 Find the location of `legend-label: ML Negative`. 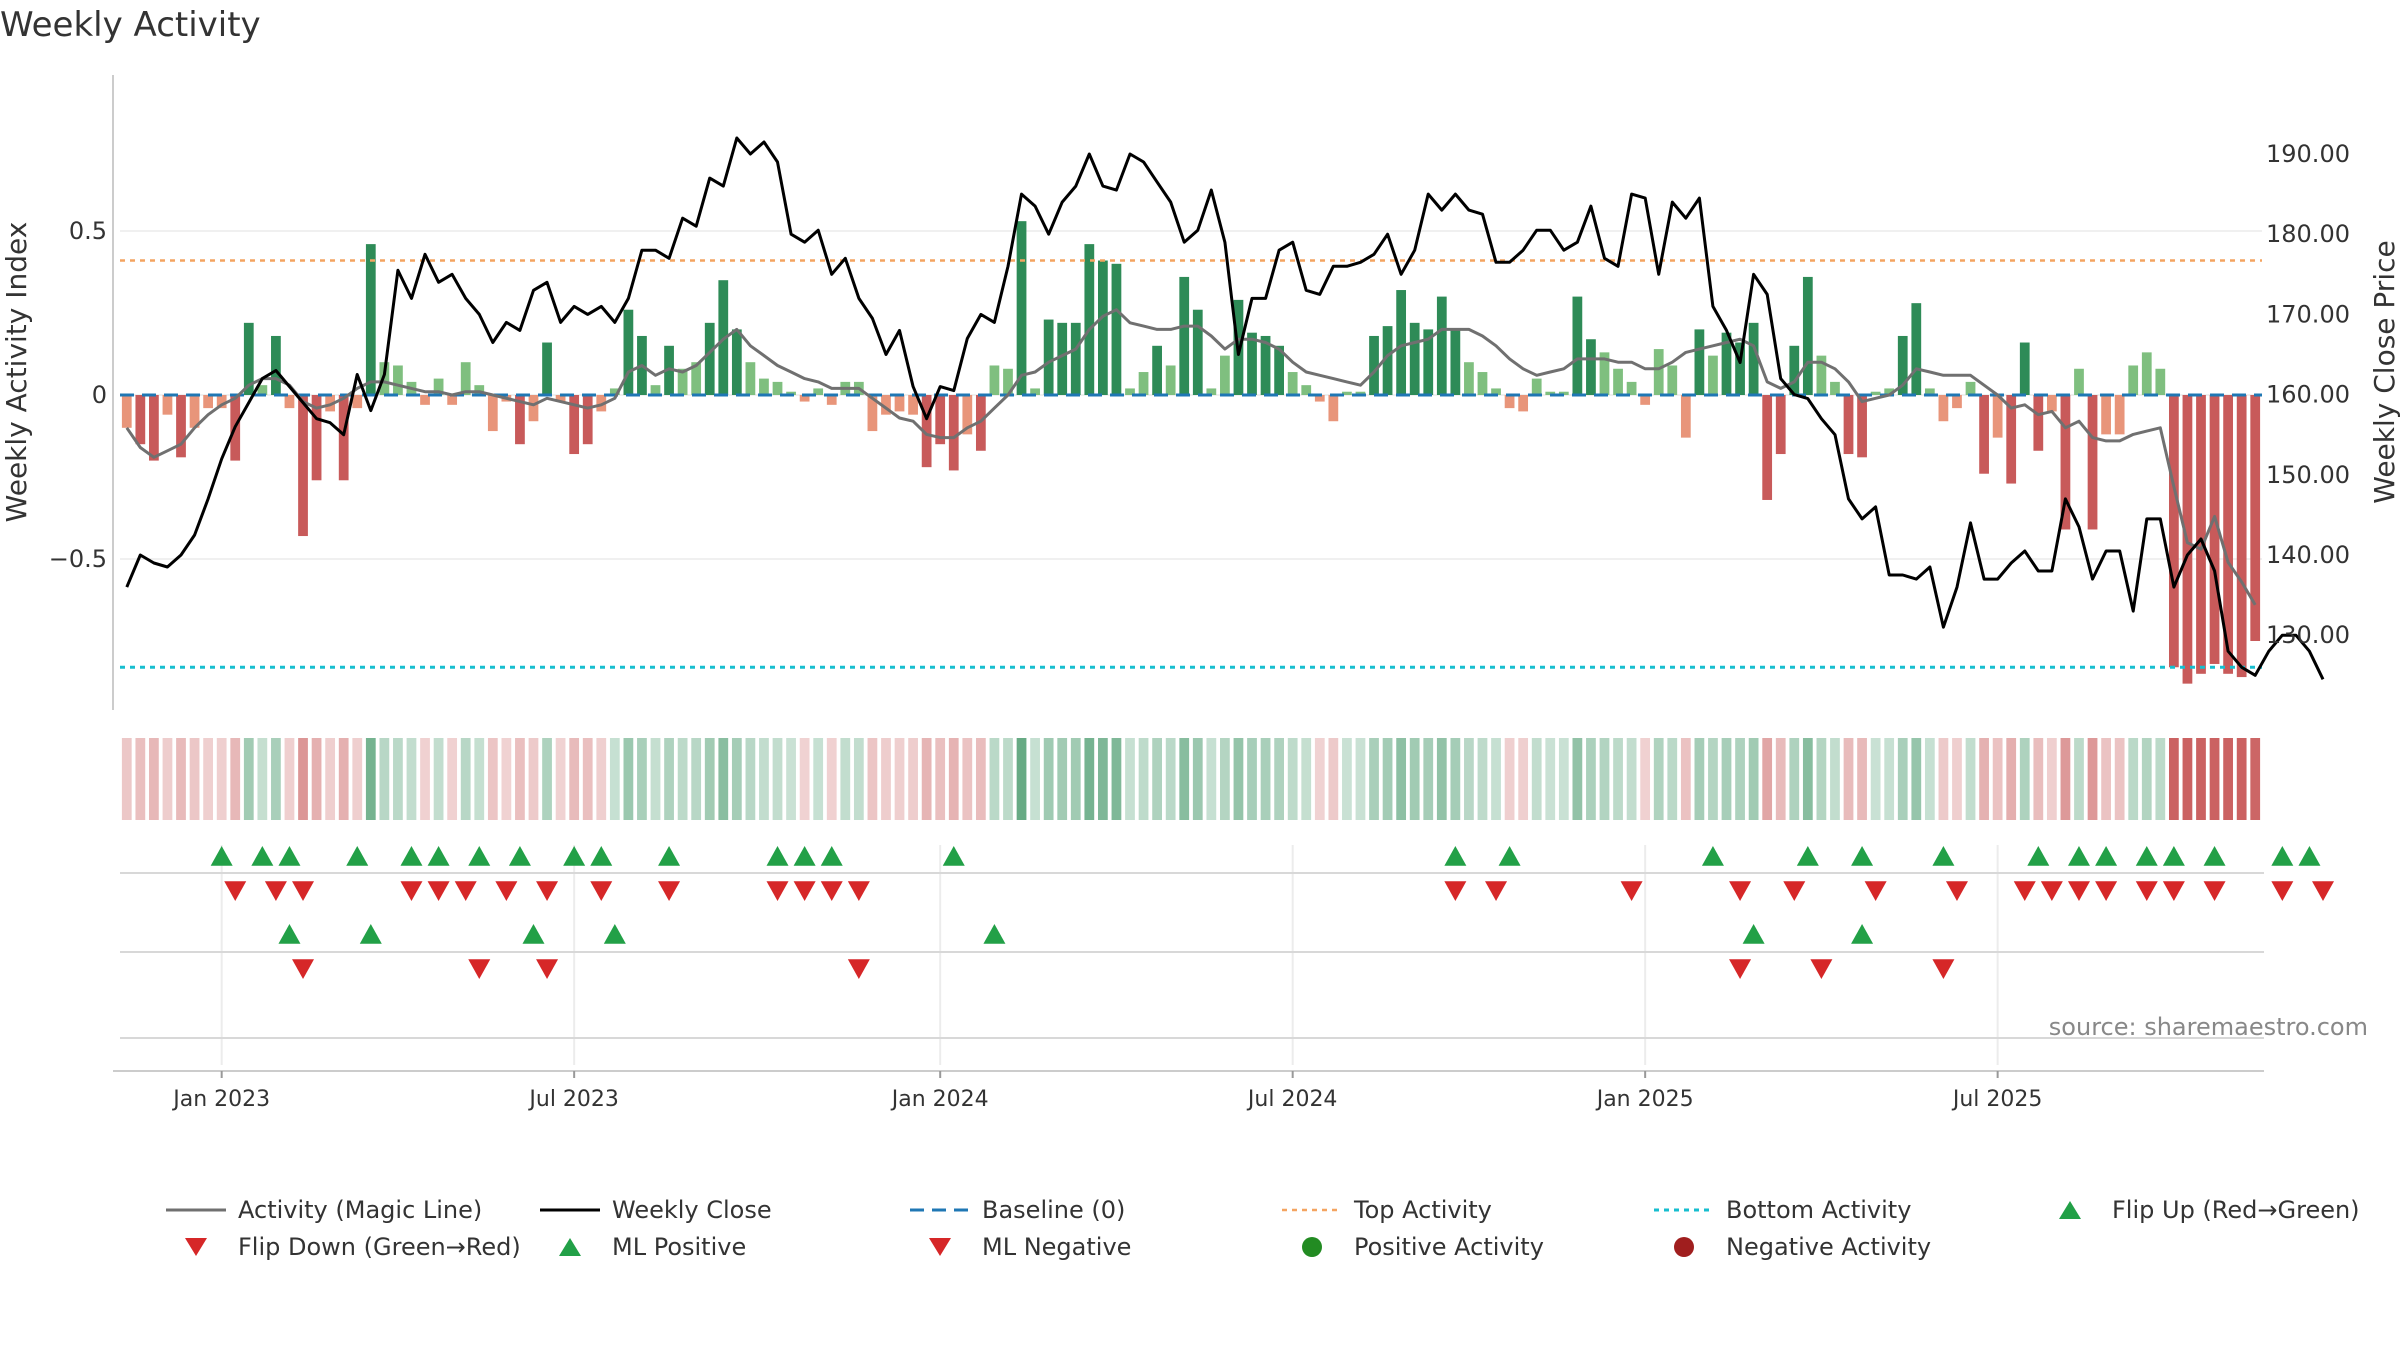

legend-label: ML Negative is located at coordinates (1057, 1247).